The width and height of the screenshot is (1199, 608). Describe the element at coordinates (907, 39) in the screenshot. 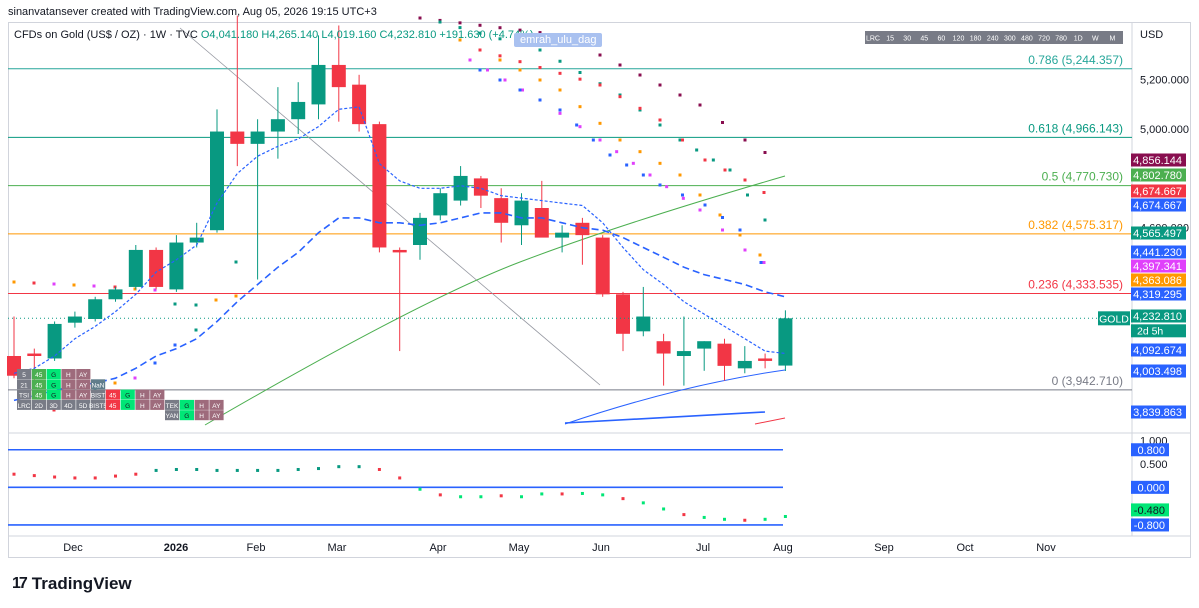

I see `interval-button: 30` at that location.